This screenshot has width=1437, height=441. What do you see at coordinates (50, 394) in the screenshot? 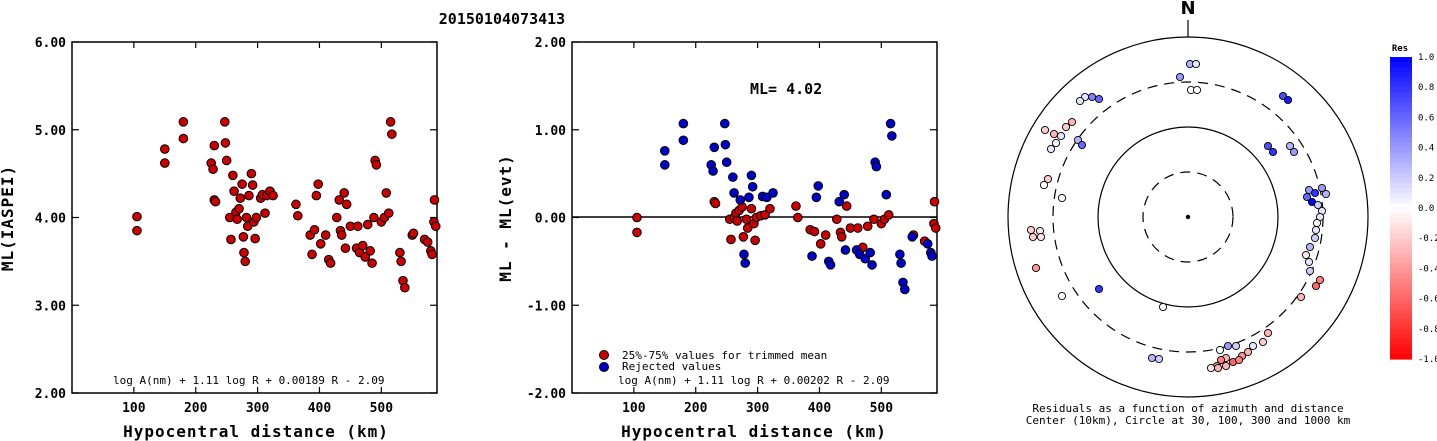
I see `y-tick-label: 2.00` at bounding box center [50, 394].